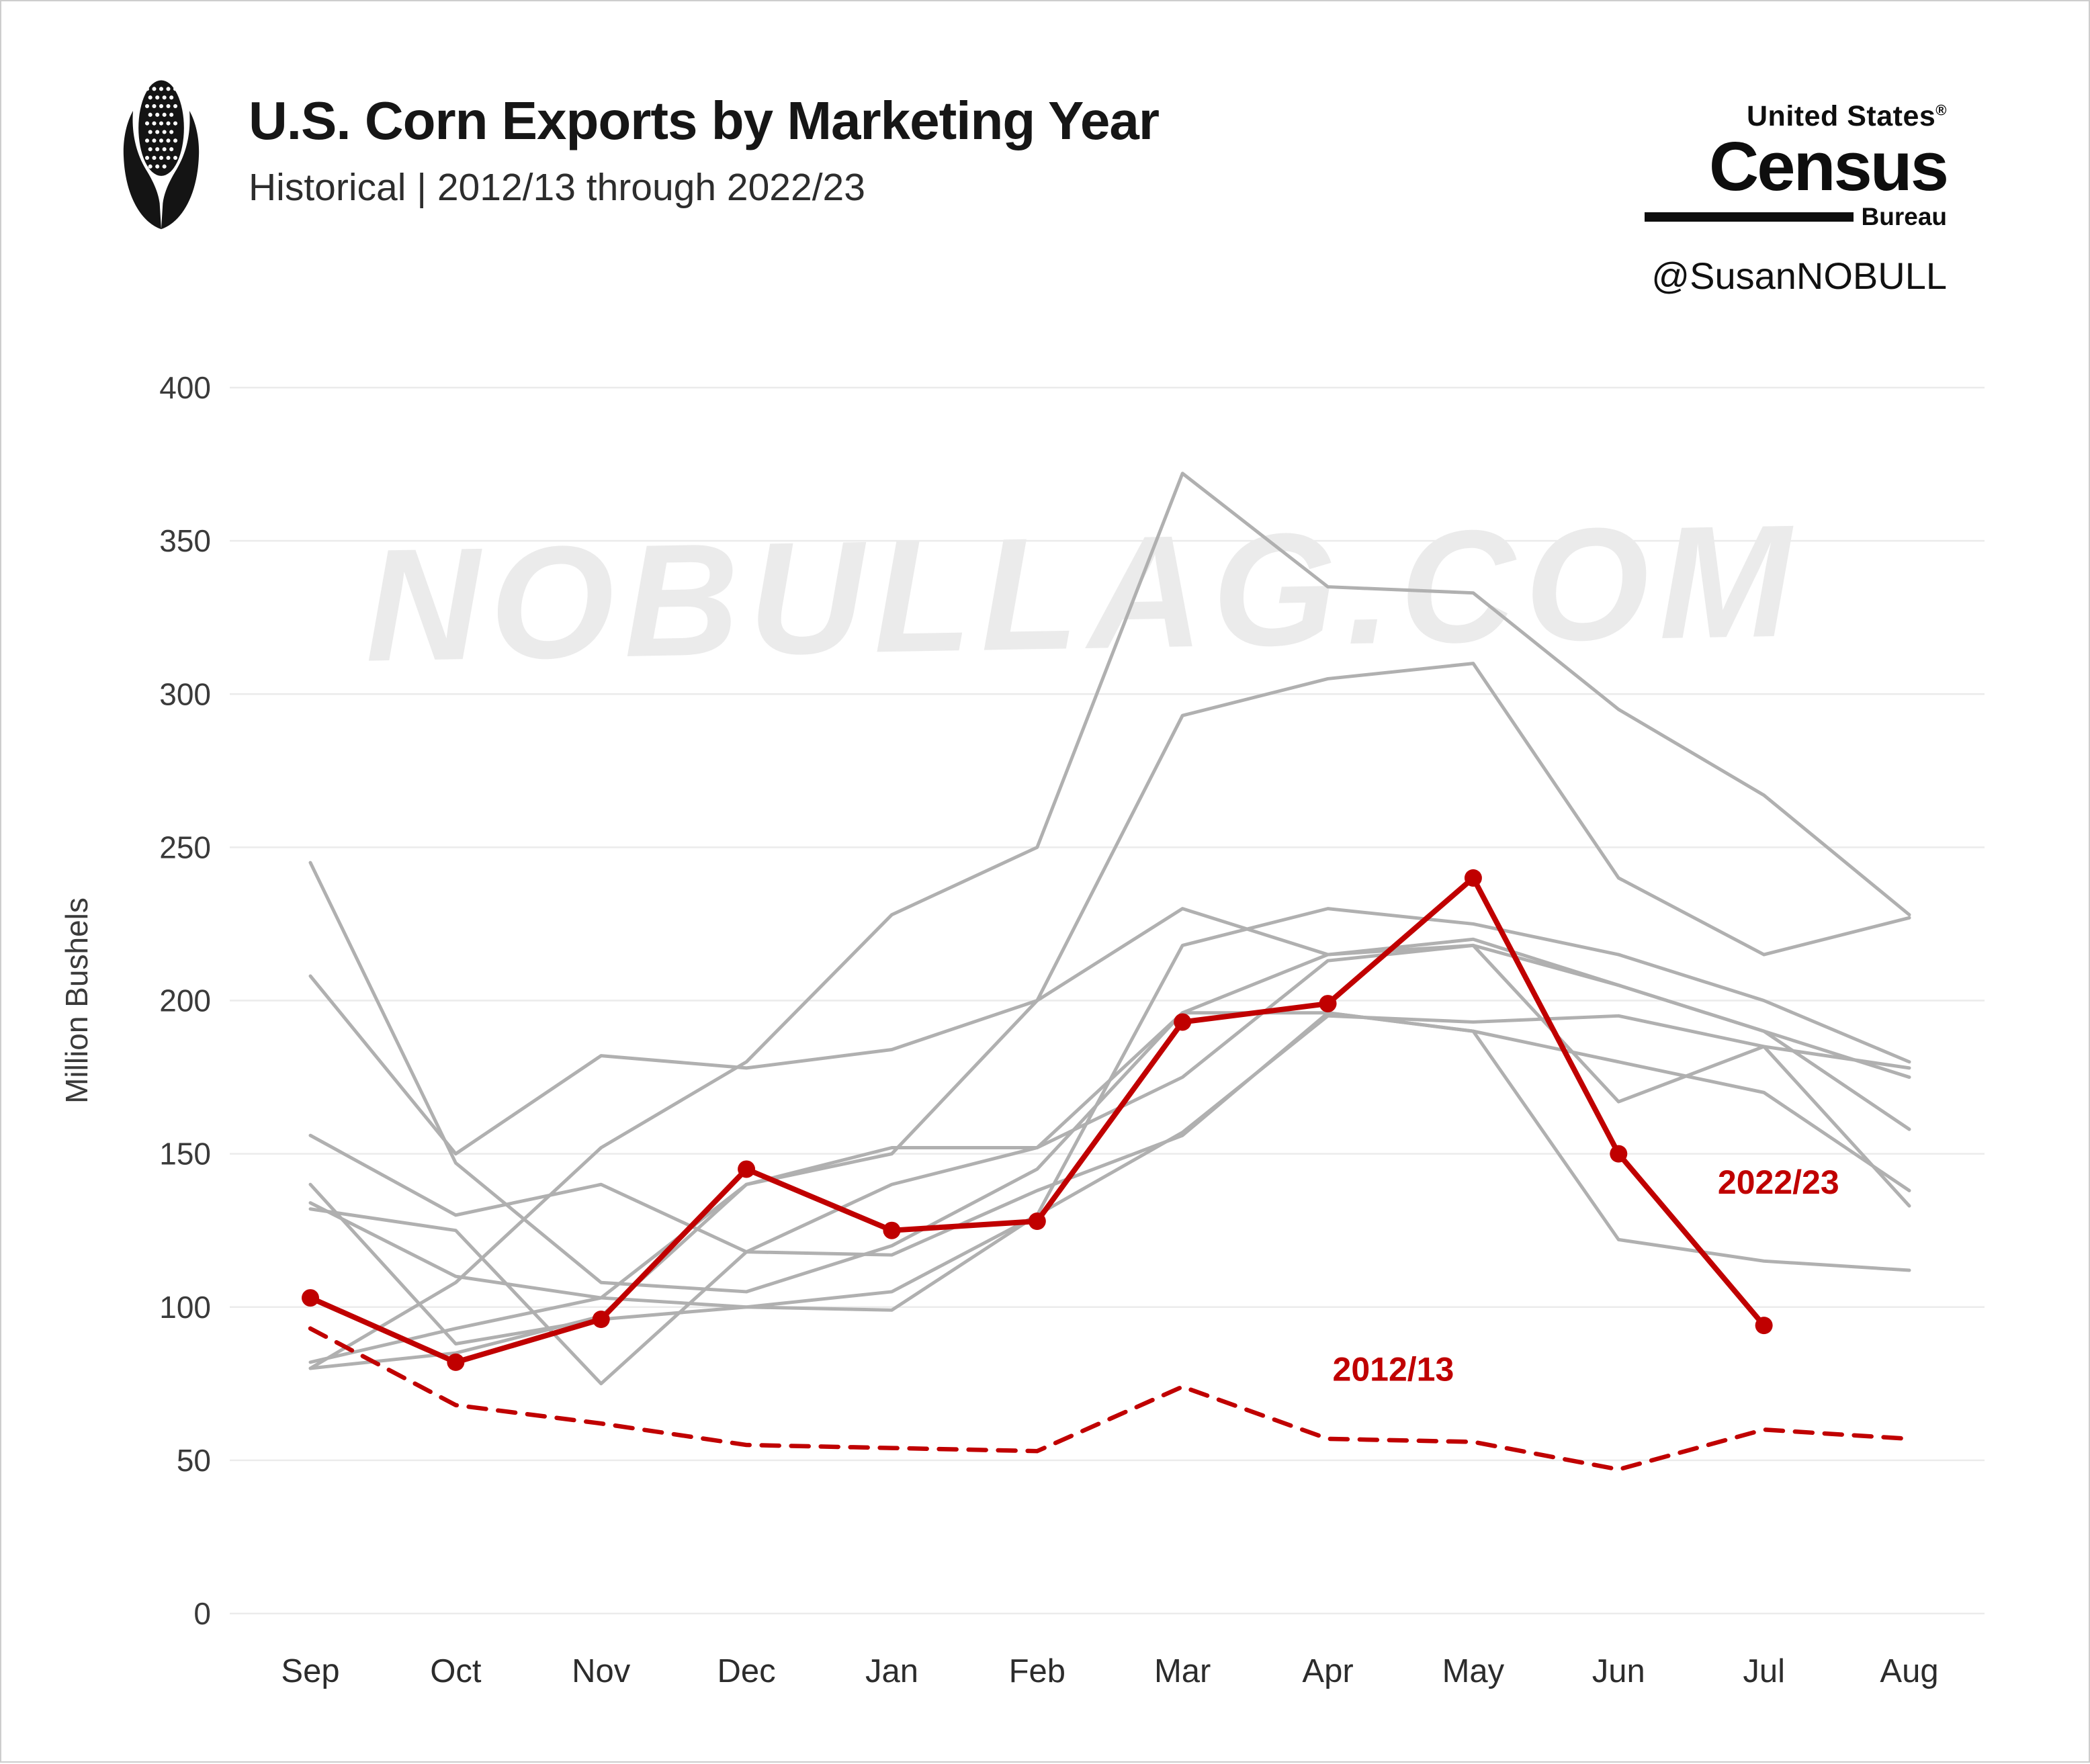 The image size is (2090, 1764). What do you see at coordinates (1904, 217) in the screenshot?
I see `census-logo-bureau: Bureau` at bounding box center [1904, 217].